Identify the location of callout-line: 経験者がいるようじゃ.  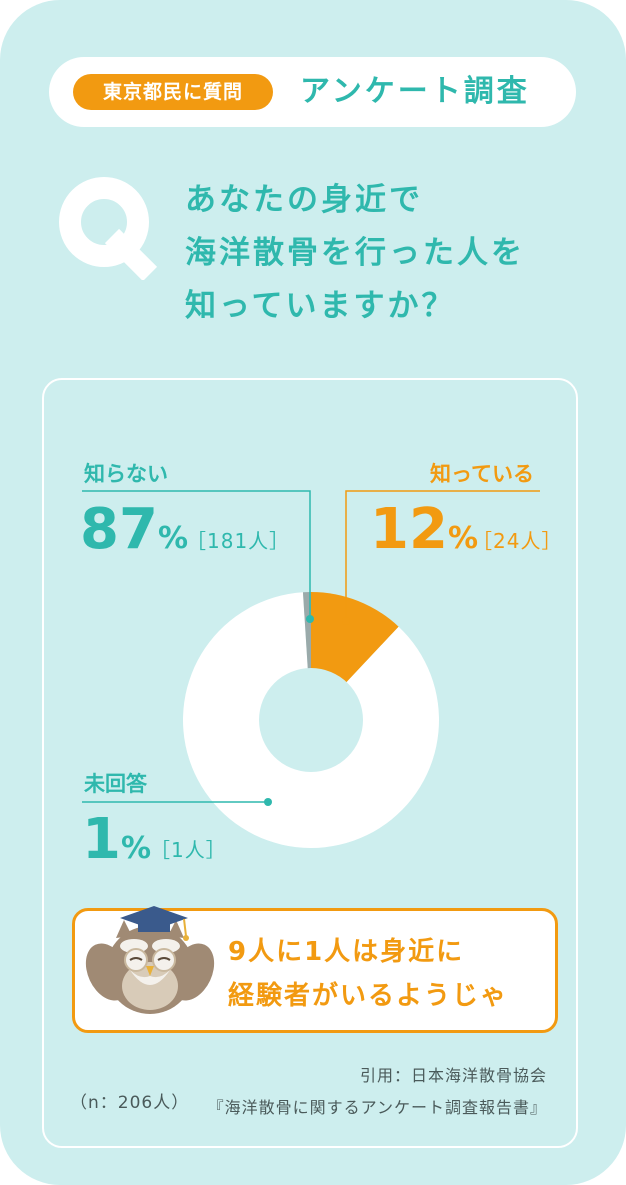
(368, 996).